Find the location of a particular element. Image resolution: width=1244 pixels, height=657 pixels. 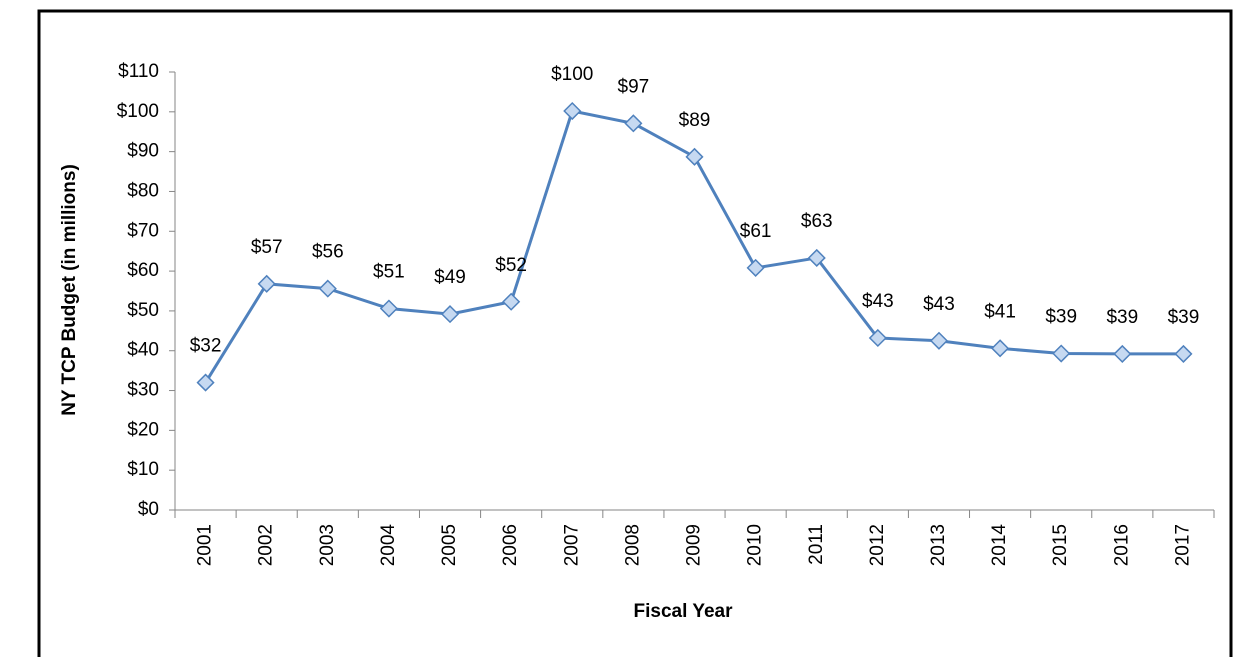

x-tick-label: 2008 is located at coordinates (632, 545).